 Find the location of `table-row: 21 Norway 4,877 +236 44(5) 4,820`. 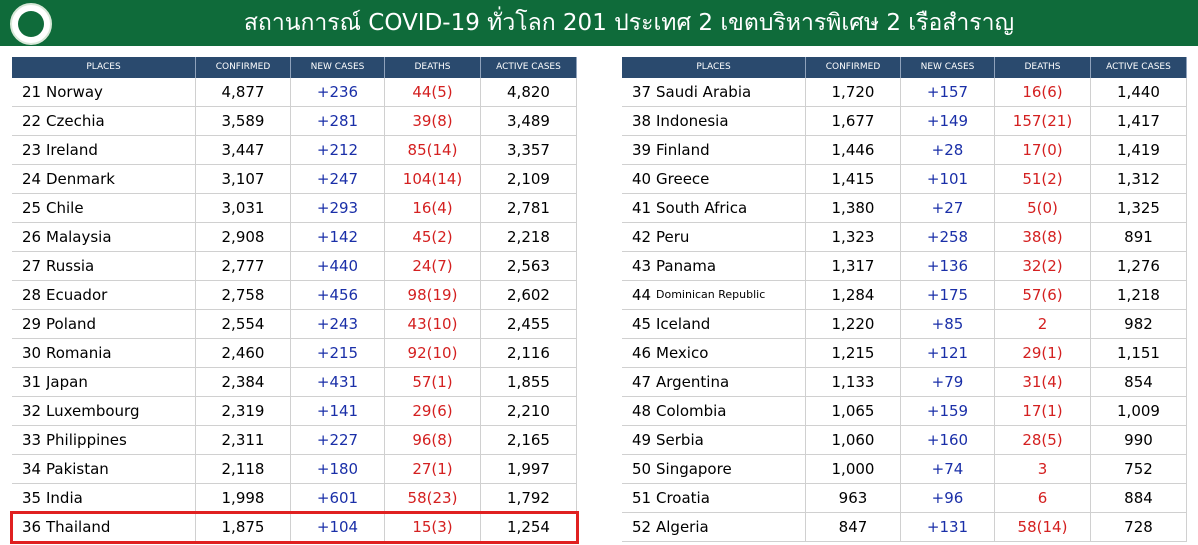

table-row: 21 Norway 4,877 +236 44(5) 4,820 is located at coordinates (294, 92).